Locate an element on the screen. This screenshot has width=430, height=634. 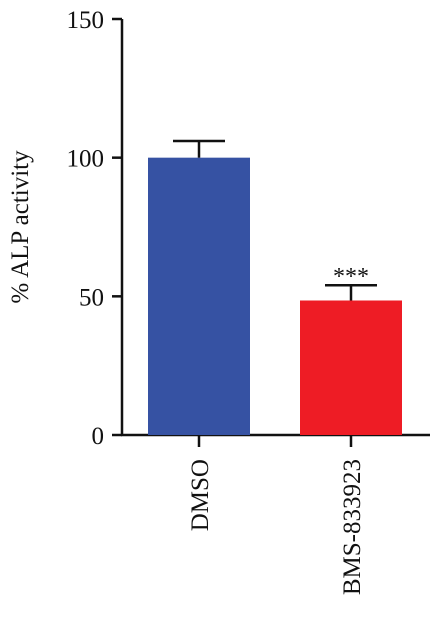
significance-annotation: *** is located at coordinates (351, 277).